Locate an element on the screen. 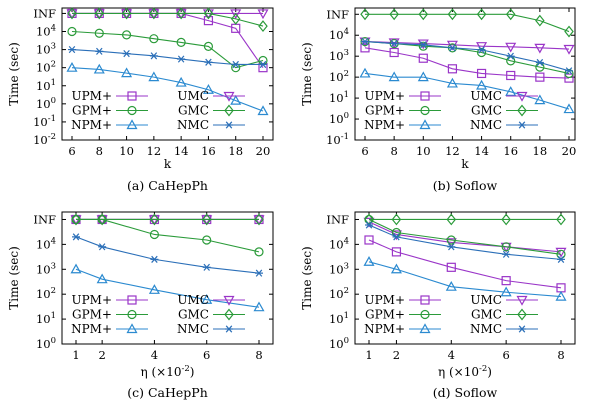 Image resolution: width=593 pixels, height=410 pixels. panel-caption: (d) Soflow is located at coordinates (465, 392).